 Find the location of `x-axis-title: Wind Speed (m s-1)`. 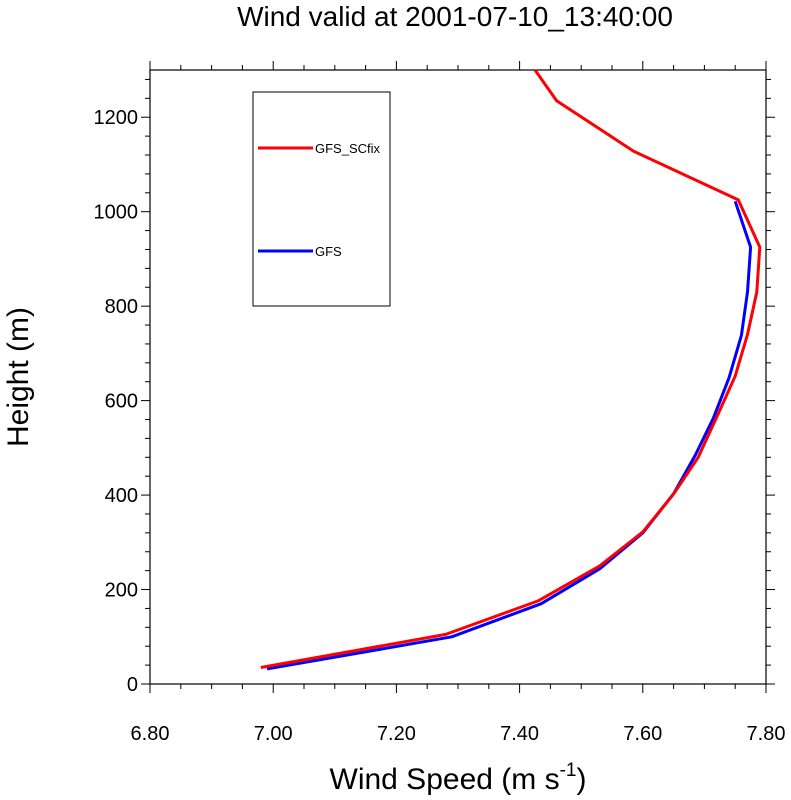

x-axis-title: Wind Speed (m s-1) is located at coordinates (458, 778).